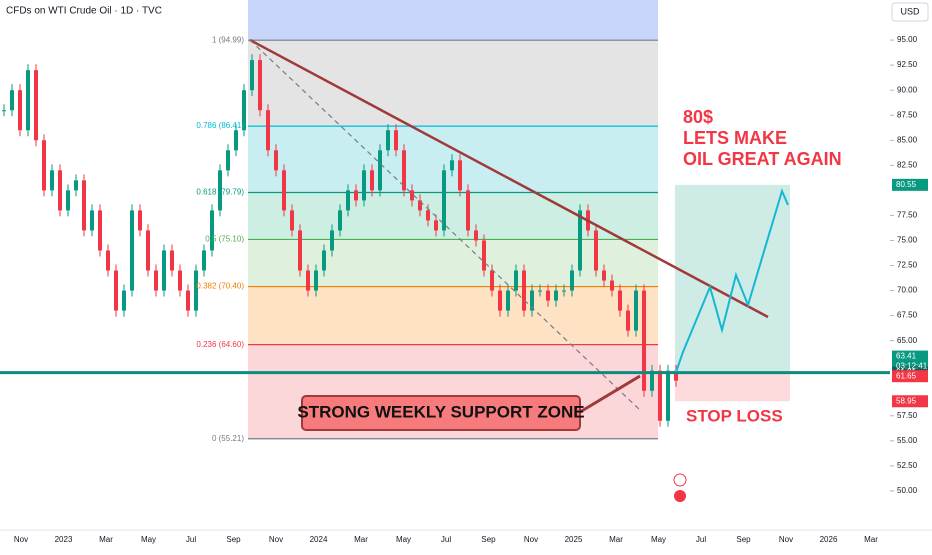  What do you see at coordinates (732, 278) in the screenshot?
I see `target-zone` at bounding box center [732, 278].